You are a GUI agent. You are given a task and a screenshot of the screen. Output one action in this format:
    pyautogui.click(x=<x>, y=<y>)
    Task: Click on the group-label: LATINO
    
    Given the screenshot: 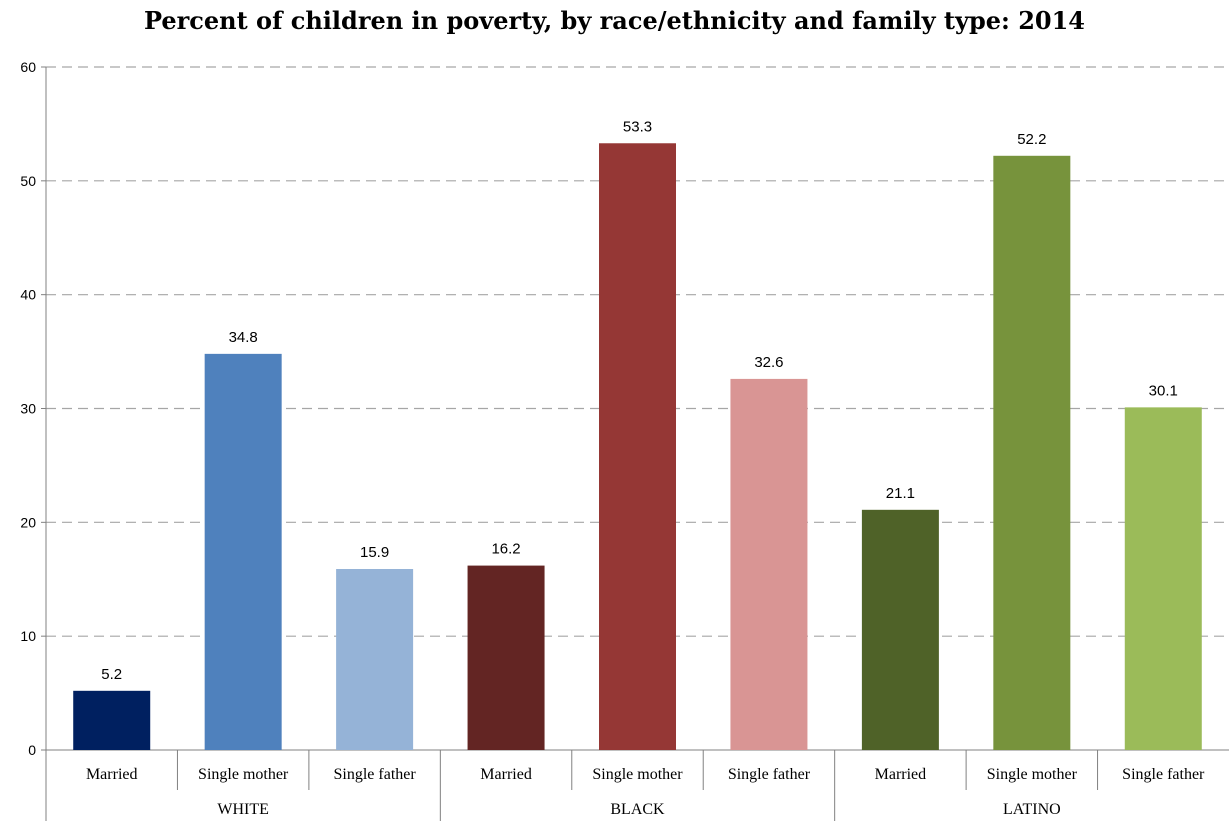 What is the action you would take?
    pyautogui.click(x=1032, y=809)
    